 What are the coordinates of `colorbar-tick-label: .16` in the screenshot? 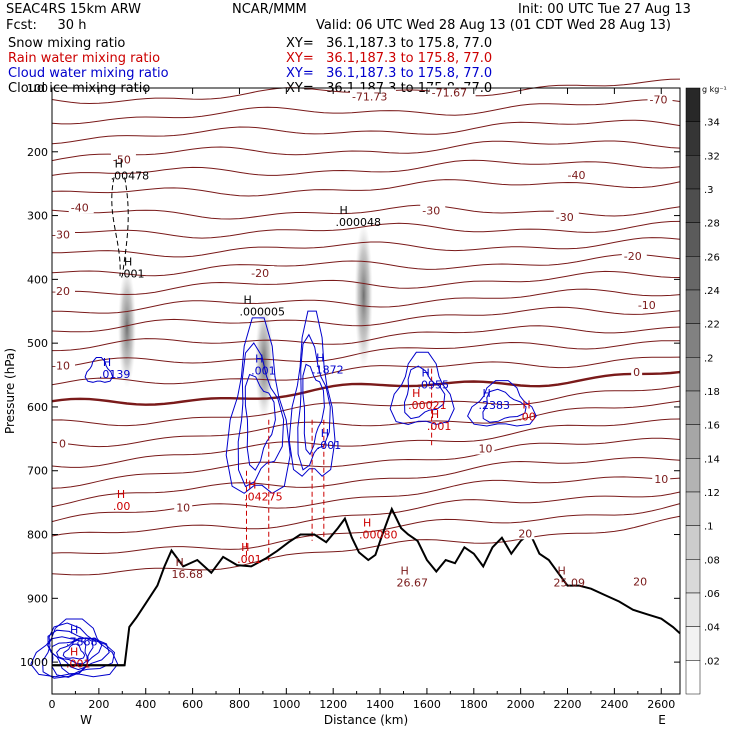 It's located at (712, 426).